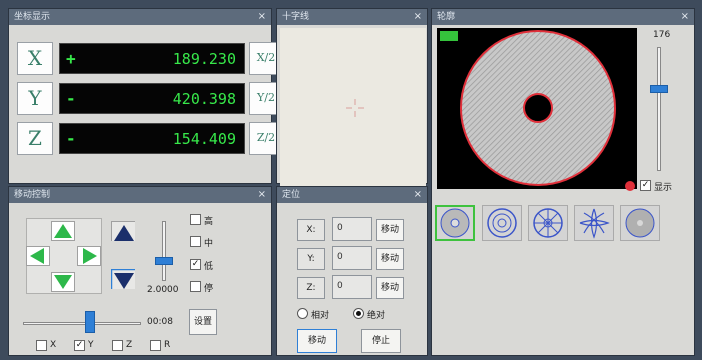 This screenshot has width=702, height=360. What do you see at coordinates (35, 98) in the screenshot?
I see `zero-y-button: Y` at bounding box center [35, 98].